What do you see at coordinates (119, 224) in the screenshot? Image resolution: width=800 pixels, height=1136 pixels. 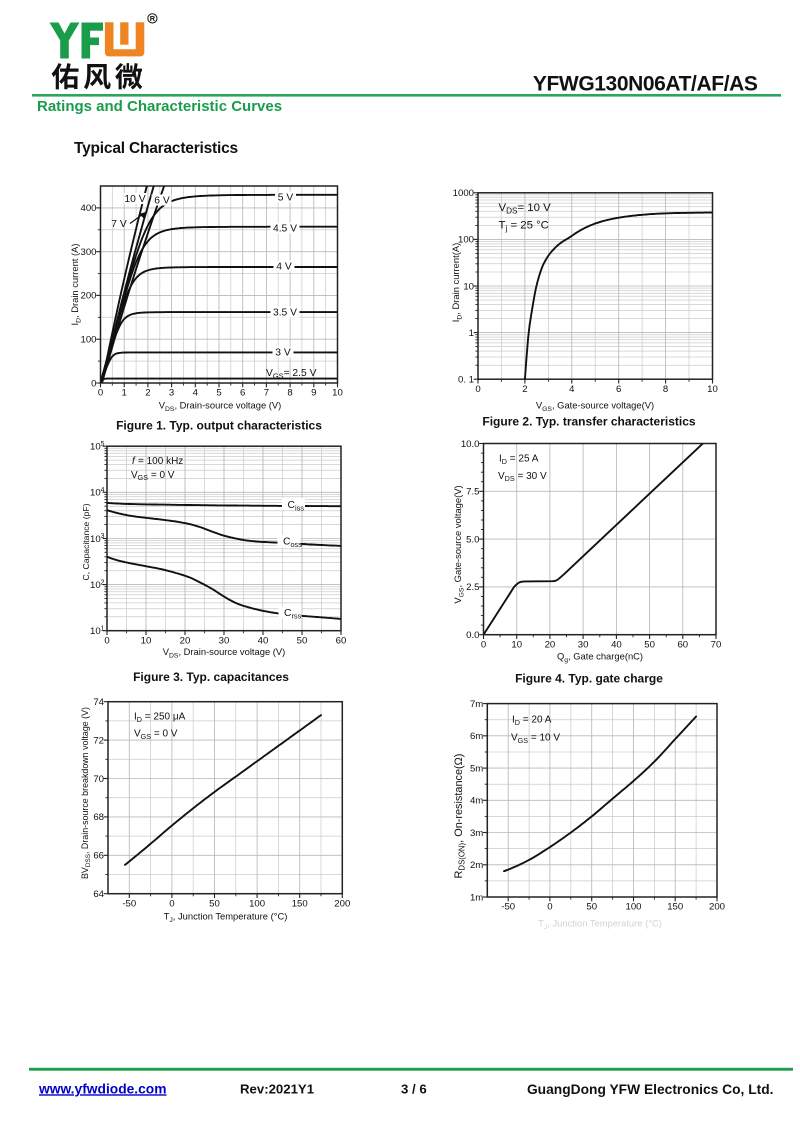 I see `svg-text: 7 V` at bounding box center [119, 224].